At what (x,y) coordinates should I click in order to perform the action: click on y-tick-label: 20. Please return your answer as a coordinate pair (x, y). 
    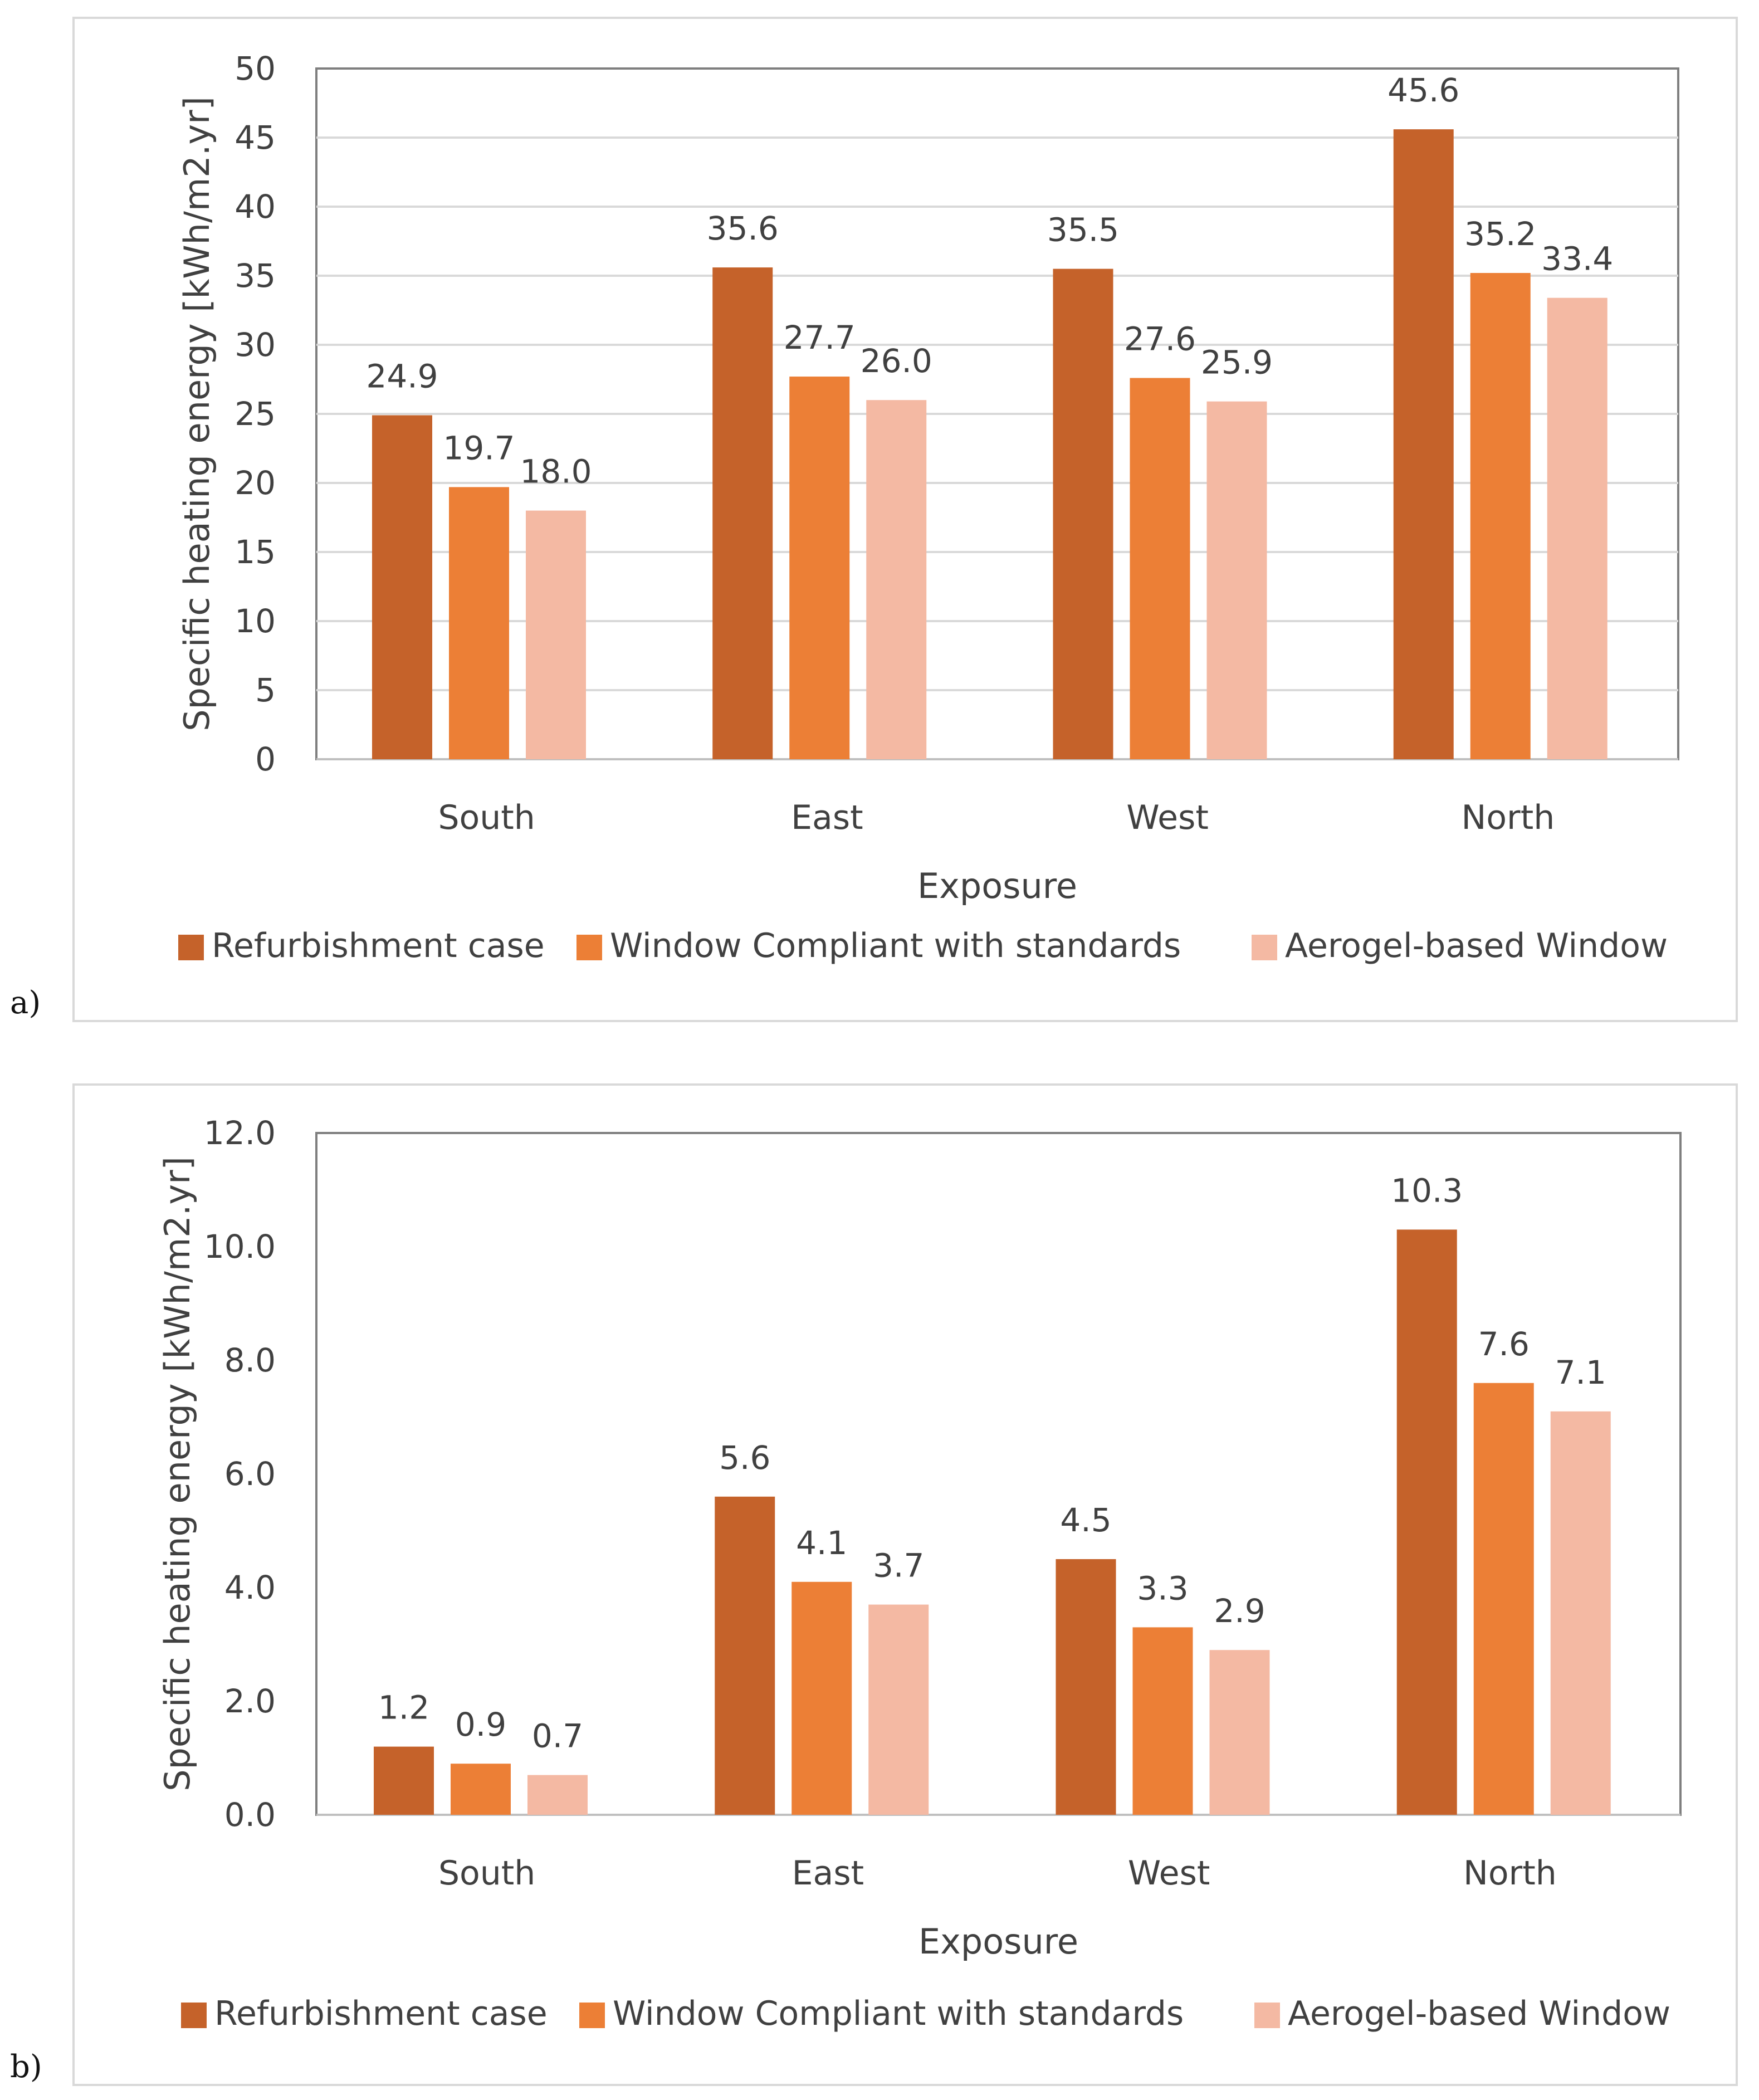
    Looking at the image, I should click on (255, 483).